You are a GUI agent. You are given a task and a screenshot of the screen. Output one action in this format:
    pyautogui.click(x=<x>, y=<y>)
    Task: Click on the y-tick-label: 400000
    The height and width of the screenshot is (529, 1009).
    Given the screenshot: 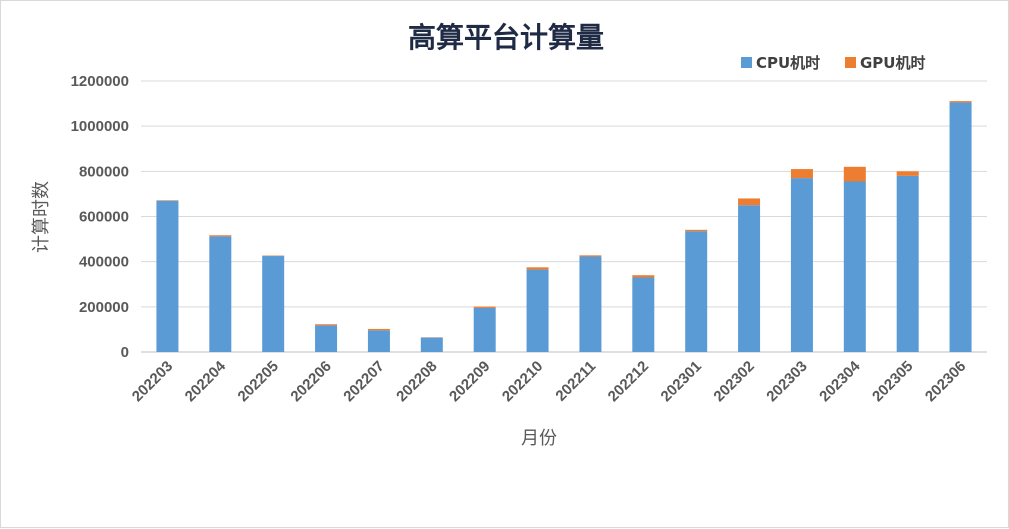 What is the action you would take?
    pyautogui.click(x=104, y=262)
    